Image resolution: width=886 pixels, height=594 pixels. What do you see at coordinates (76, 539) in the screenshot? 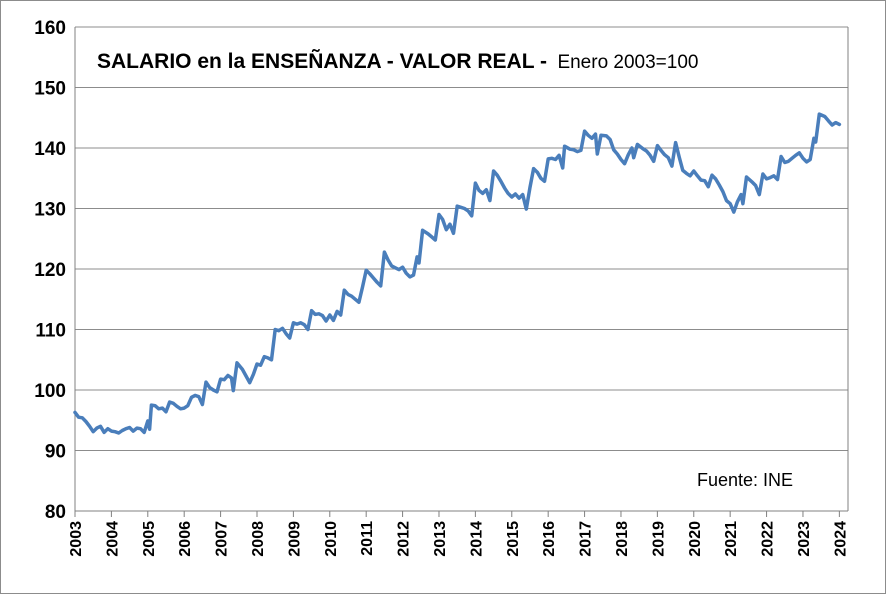
I see `x-tick-label: 2003` at bounding box center [76, 539].